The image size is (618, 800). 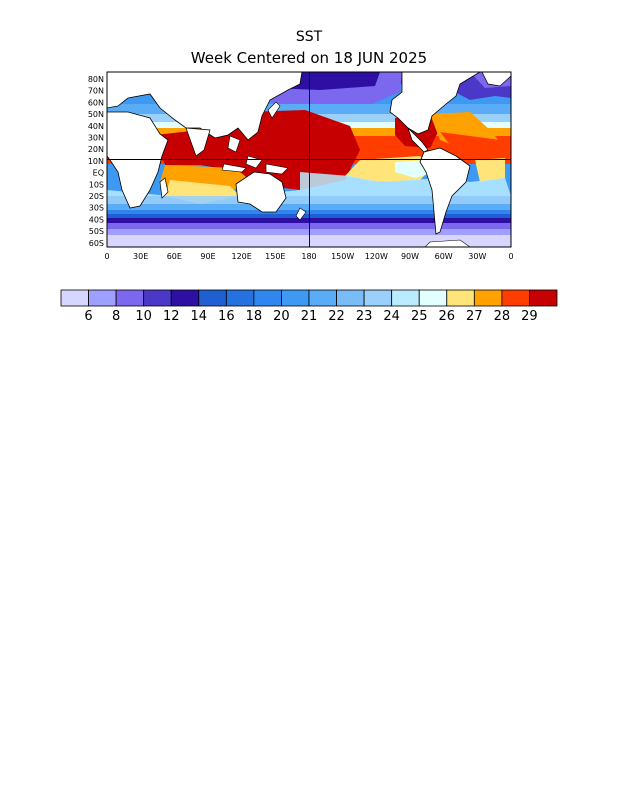 I want to click on longitude-label: 180, so click(x=308, y=256).